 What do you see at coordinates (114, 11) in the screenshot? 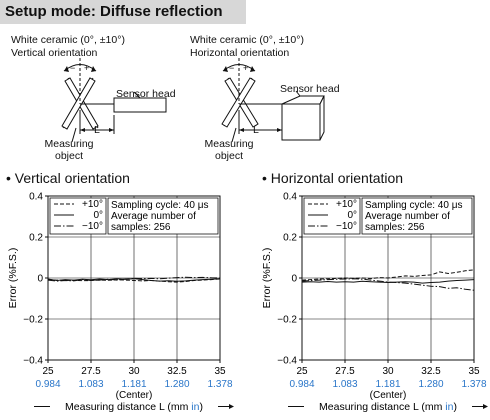
I see `page-title: Setup mode: Diffuse reflection` at bounding box center [114, 11].